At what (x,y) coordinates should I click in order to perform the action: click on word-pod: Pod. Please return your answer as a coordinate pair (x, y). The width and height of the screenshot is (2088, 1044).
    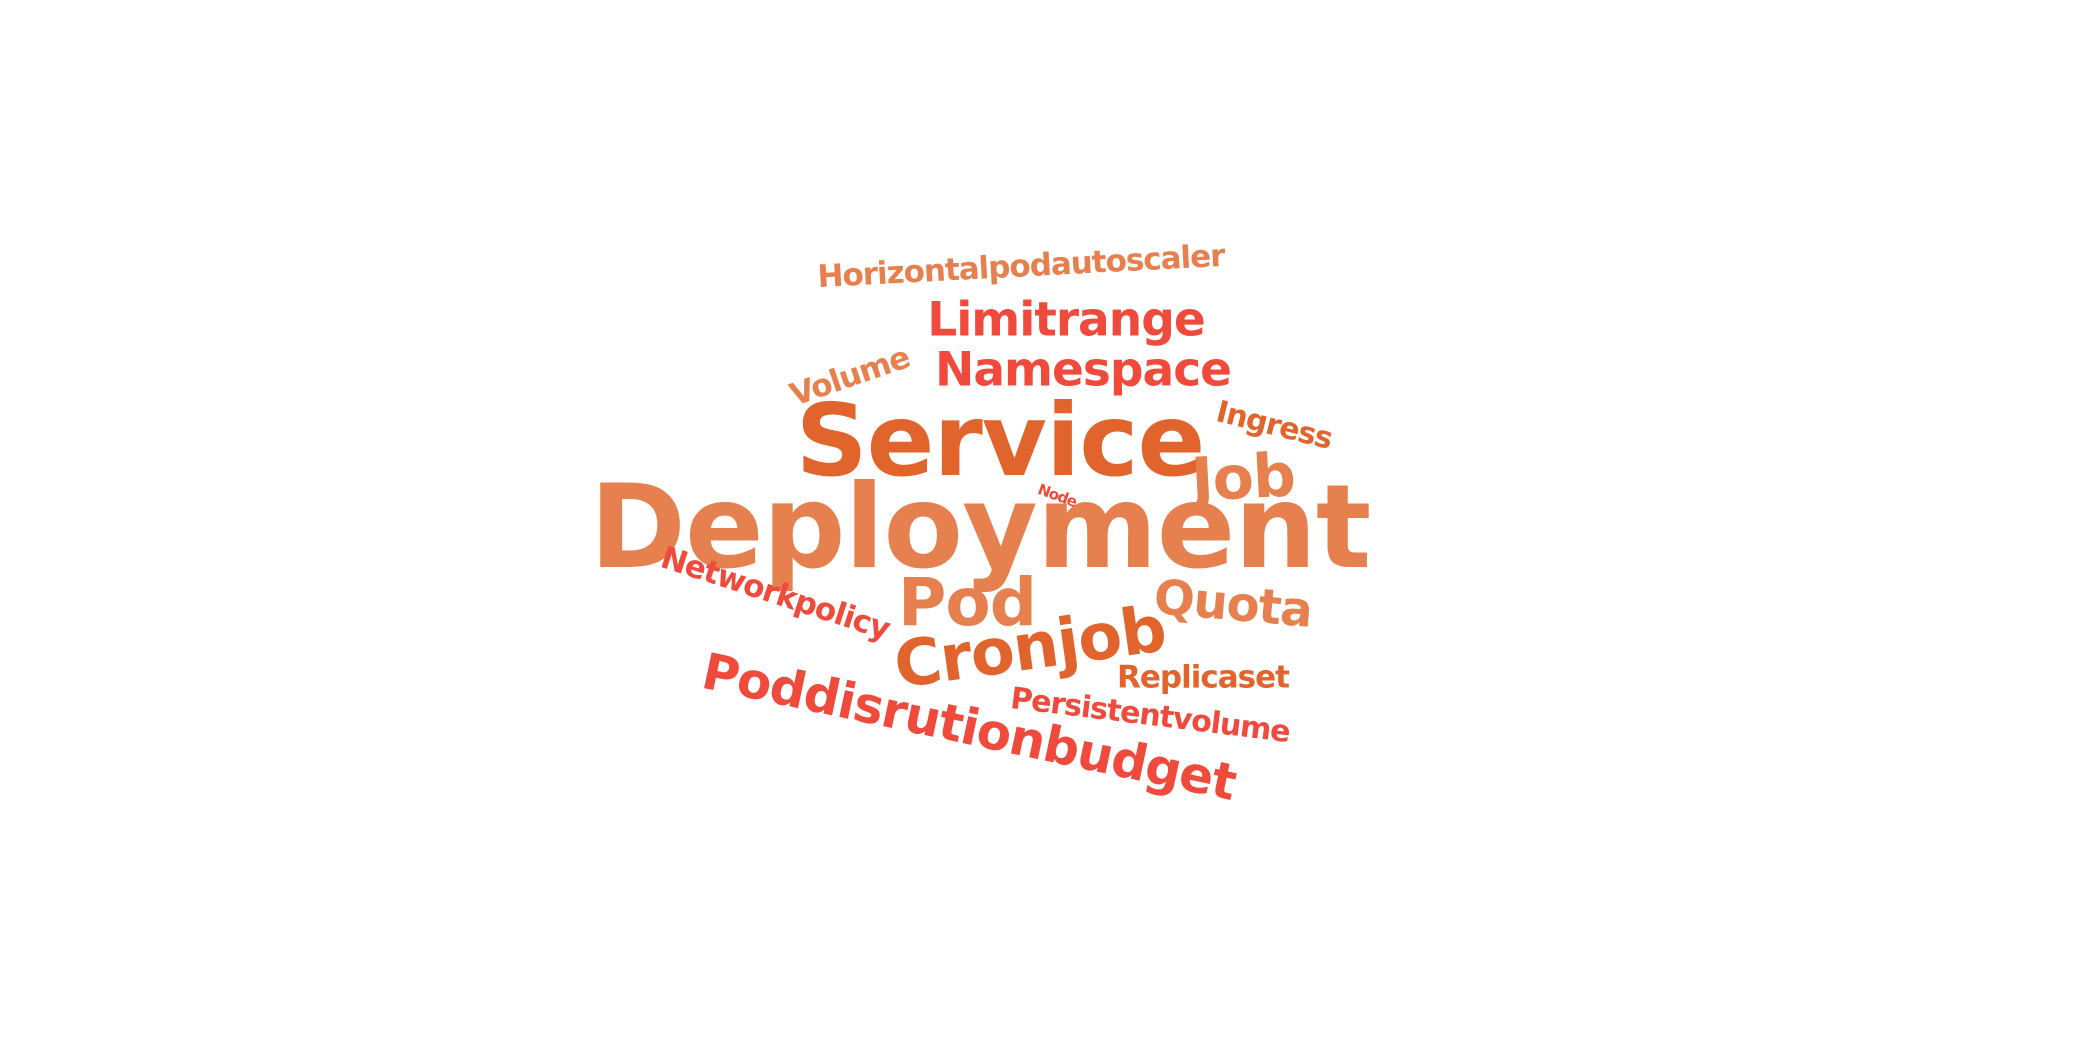
    Looking at the image, I should click on (967, 602).